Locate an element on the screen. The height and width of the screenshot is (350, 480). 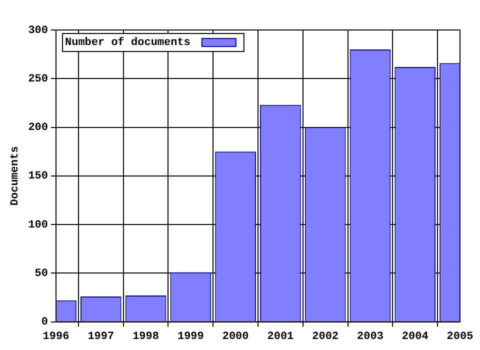
y-tick-label: 250 is located at coordinates (38, 79).